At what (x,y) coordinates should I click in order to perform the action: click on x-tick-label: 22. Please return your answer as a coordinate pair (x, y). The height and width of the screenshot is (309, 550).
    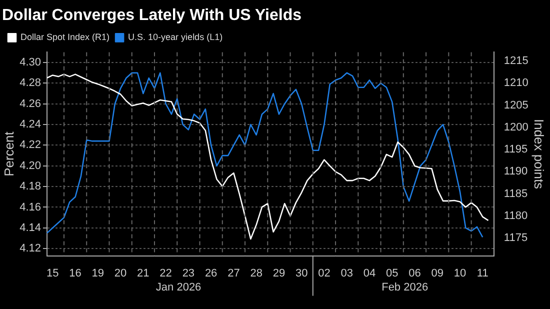
    Looking at the image, I should click on (166, 273).